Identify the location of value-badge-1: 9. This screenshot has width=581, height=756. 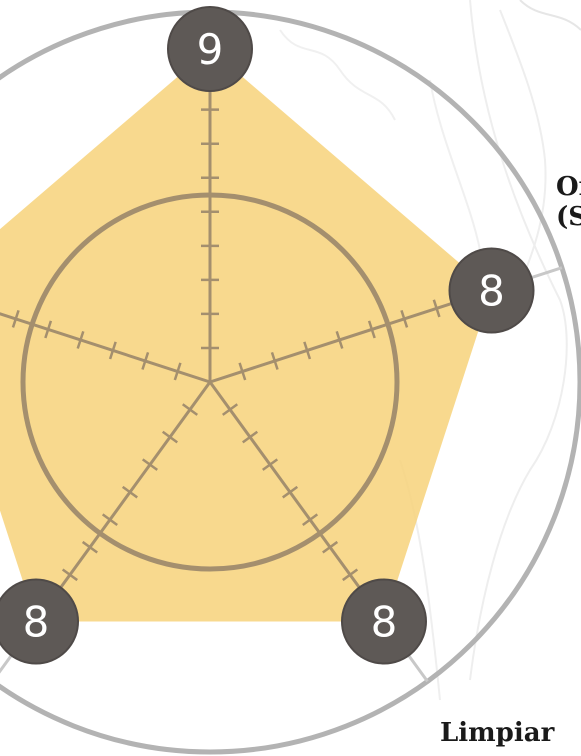
(210, 49).